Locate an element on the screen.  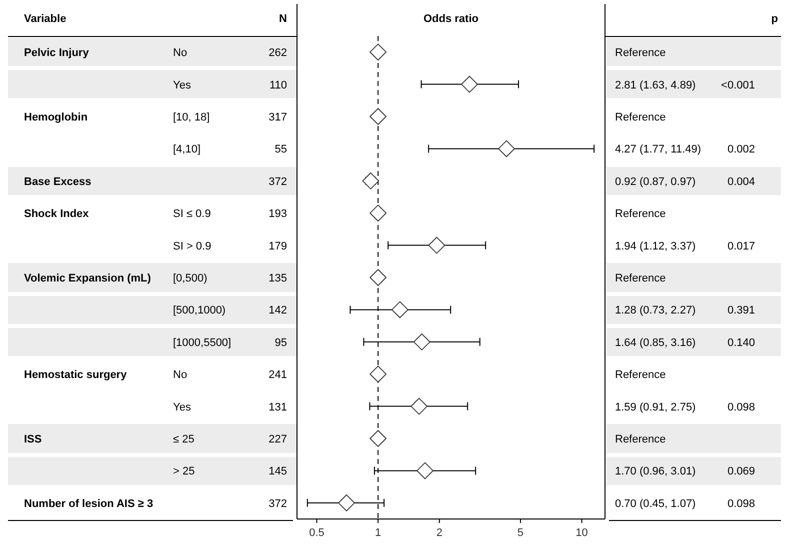
x-tick-label: 2 is located at coordinates (439, 533).